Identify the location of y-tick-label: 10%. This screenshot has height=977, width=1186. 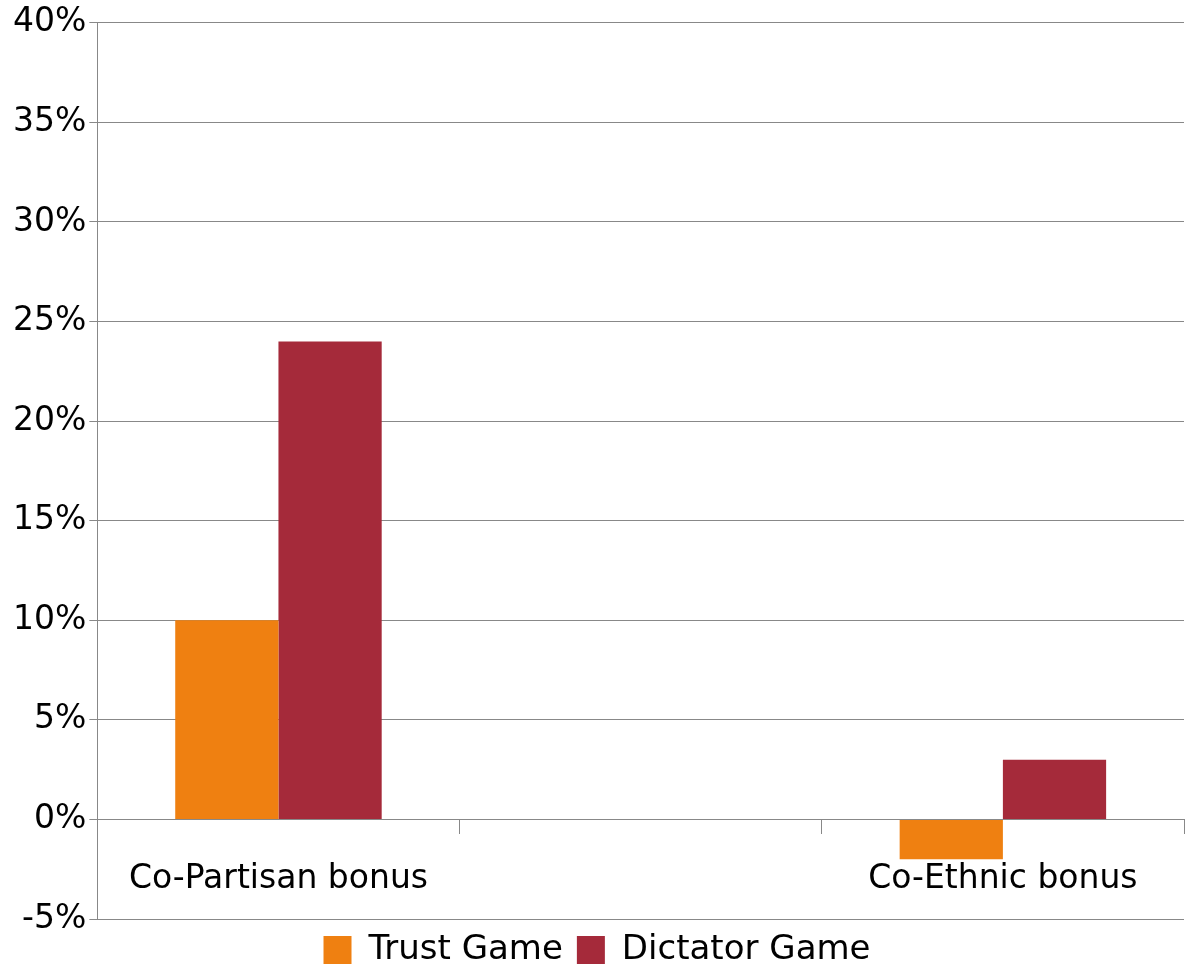
(49, 617).